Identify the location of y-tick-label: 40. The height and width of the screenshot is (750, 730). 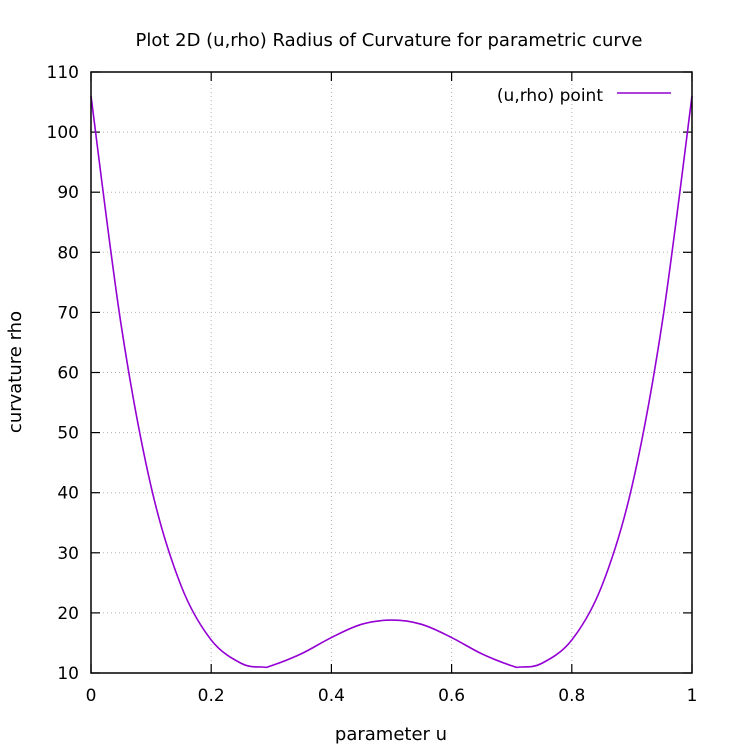
(68, 494).